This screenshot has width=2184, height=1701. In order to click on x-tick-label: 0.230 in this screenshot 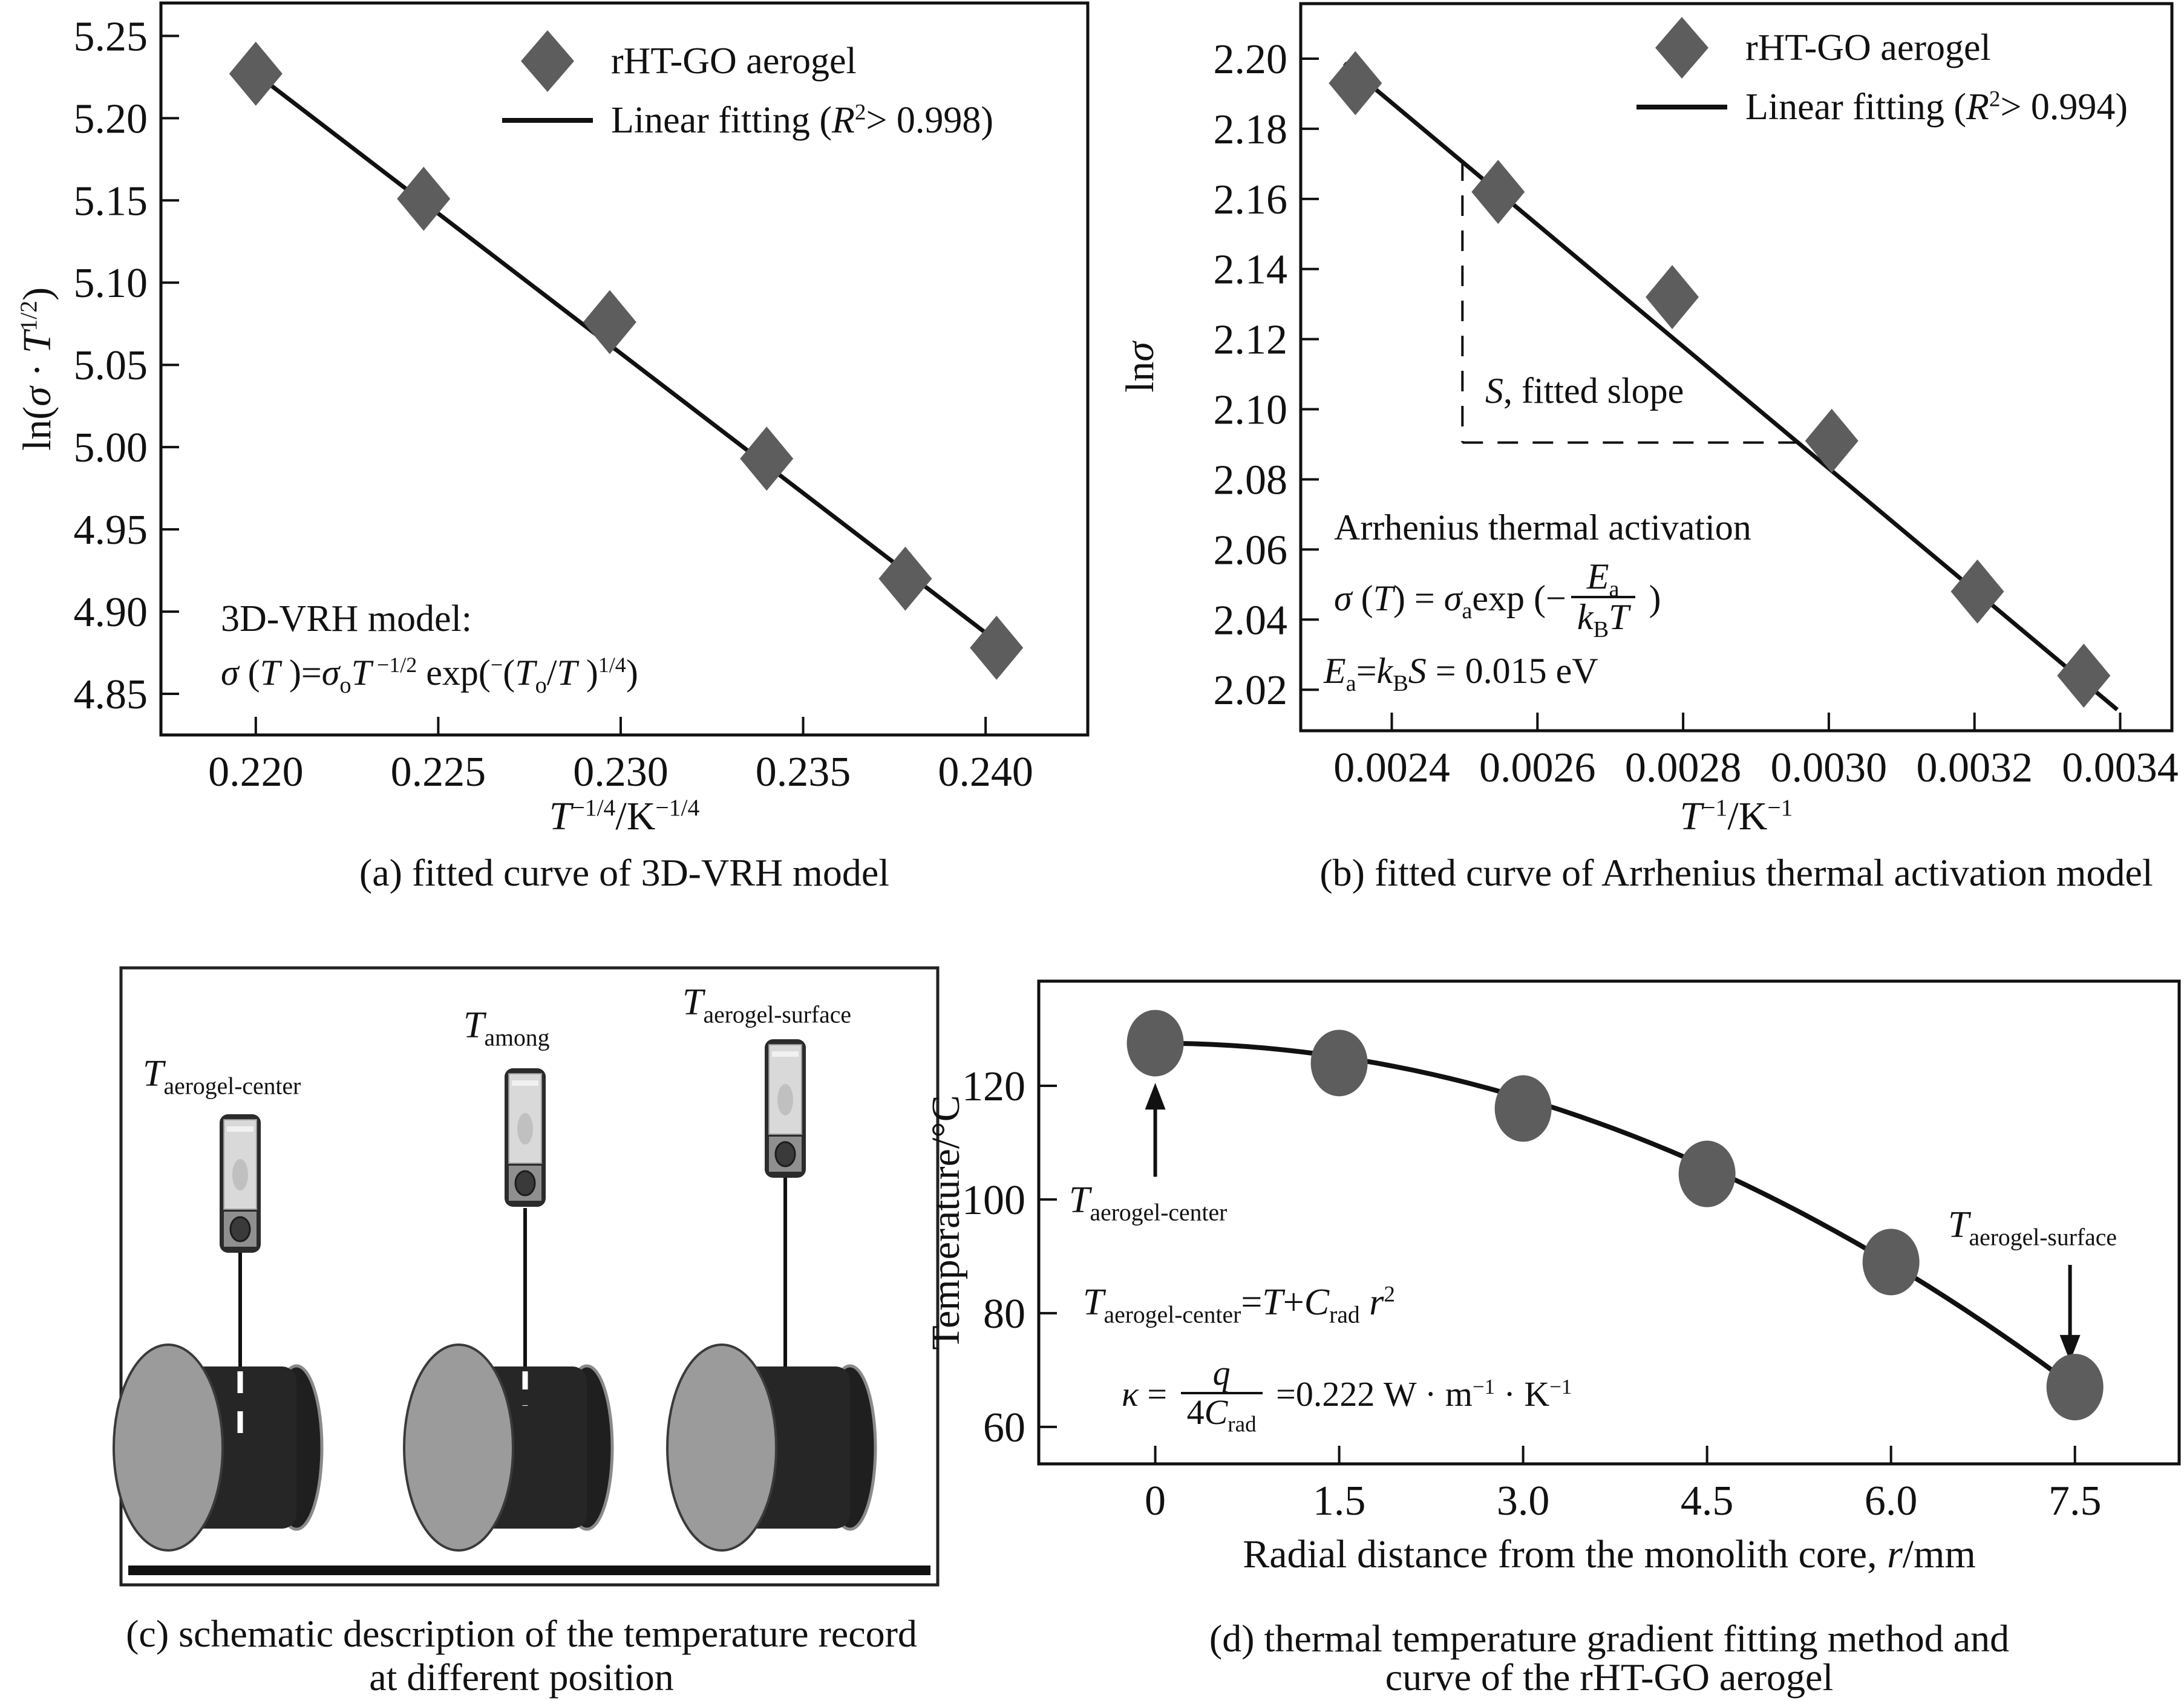, I will do `click(621, 772)`.